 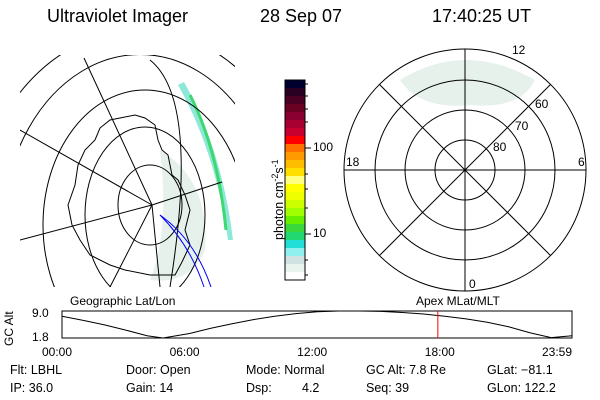 I want to click on colorbar, so click(x=295, y=180).